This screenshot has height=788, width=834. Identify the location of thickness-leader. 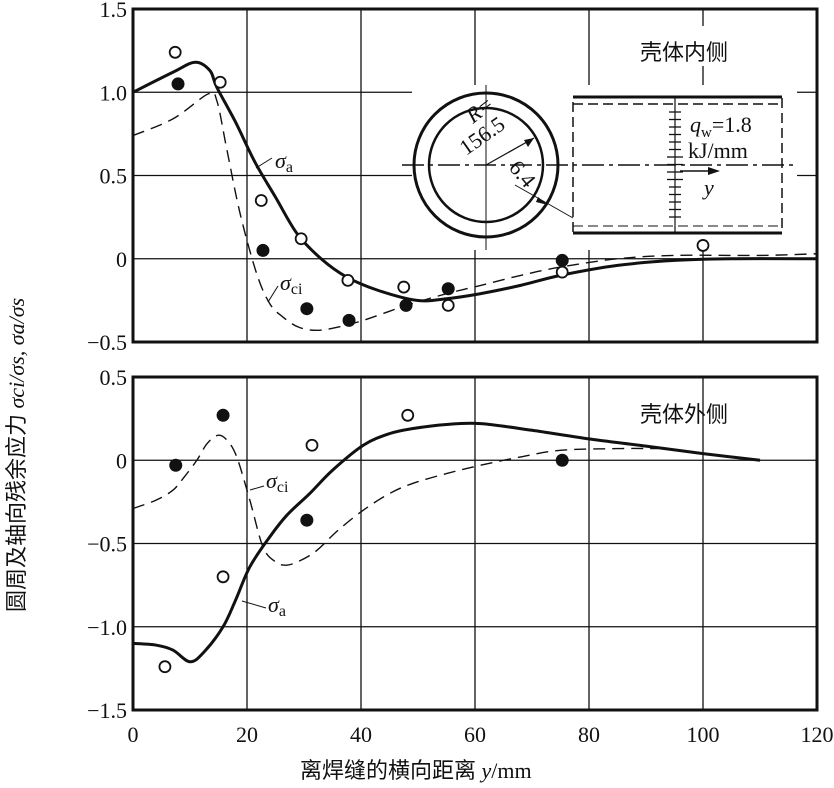
(544, 201).